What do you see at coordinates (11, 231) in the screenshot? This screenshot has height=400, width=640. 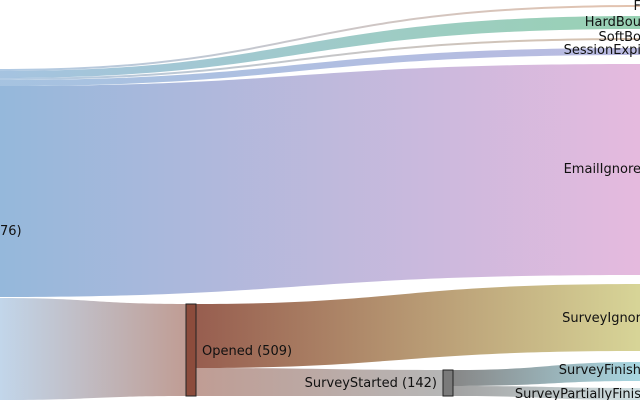 I see `label-source: 76)` at bounding box center [11, 231].